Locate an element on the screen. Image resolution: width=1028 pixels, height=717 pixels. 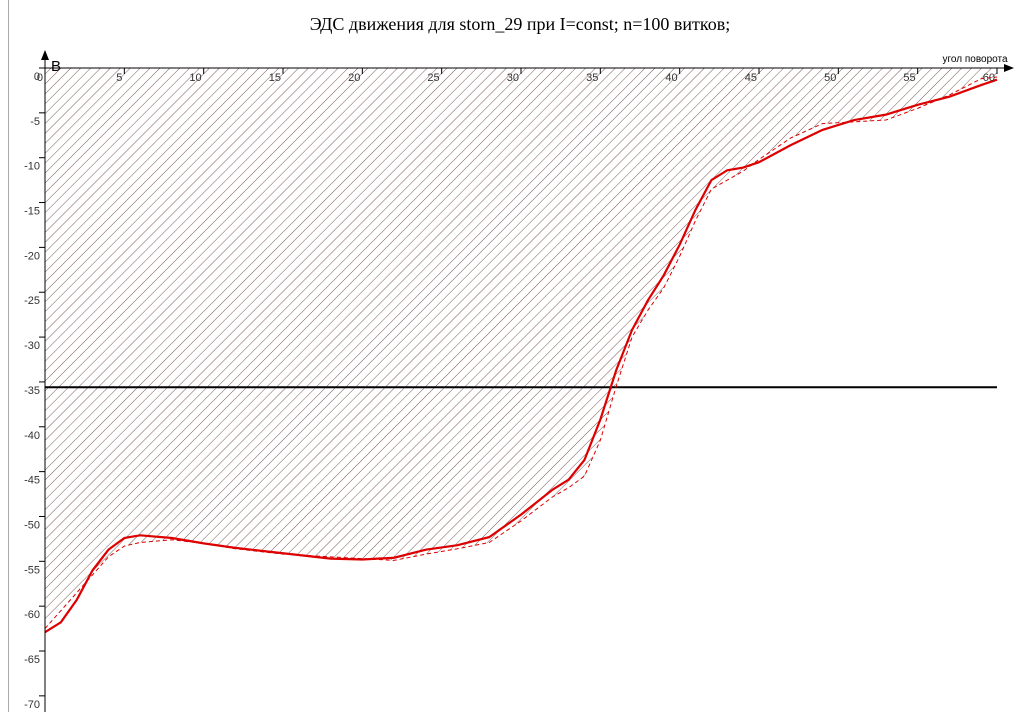
y-axis-label: В is located at coordinates (56, 66).